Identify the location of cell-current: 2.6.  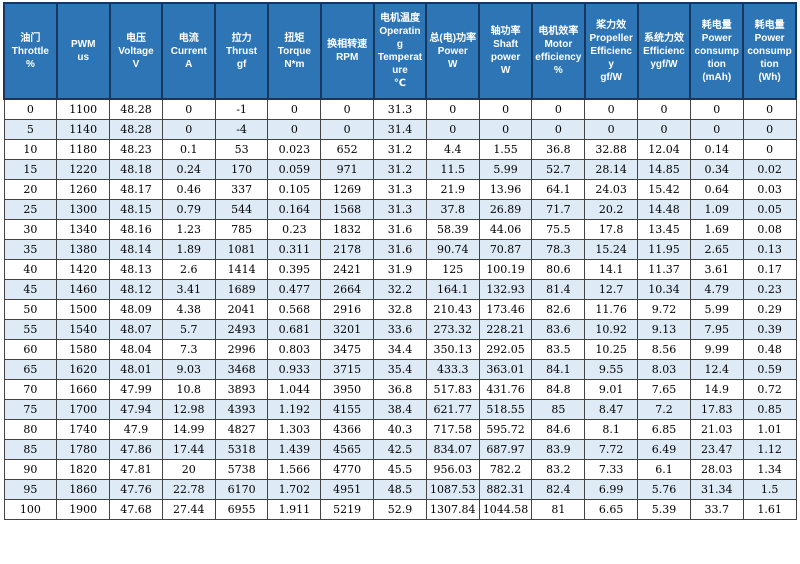
(188, 269).